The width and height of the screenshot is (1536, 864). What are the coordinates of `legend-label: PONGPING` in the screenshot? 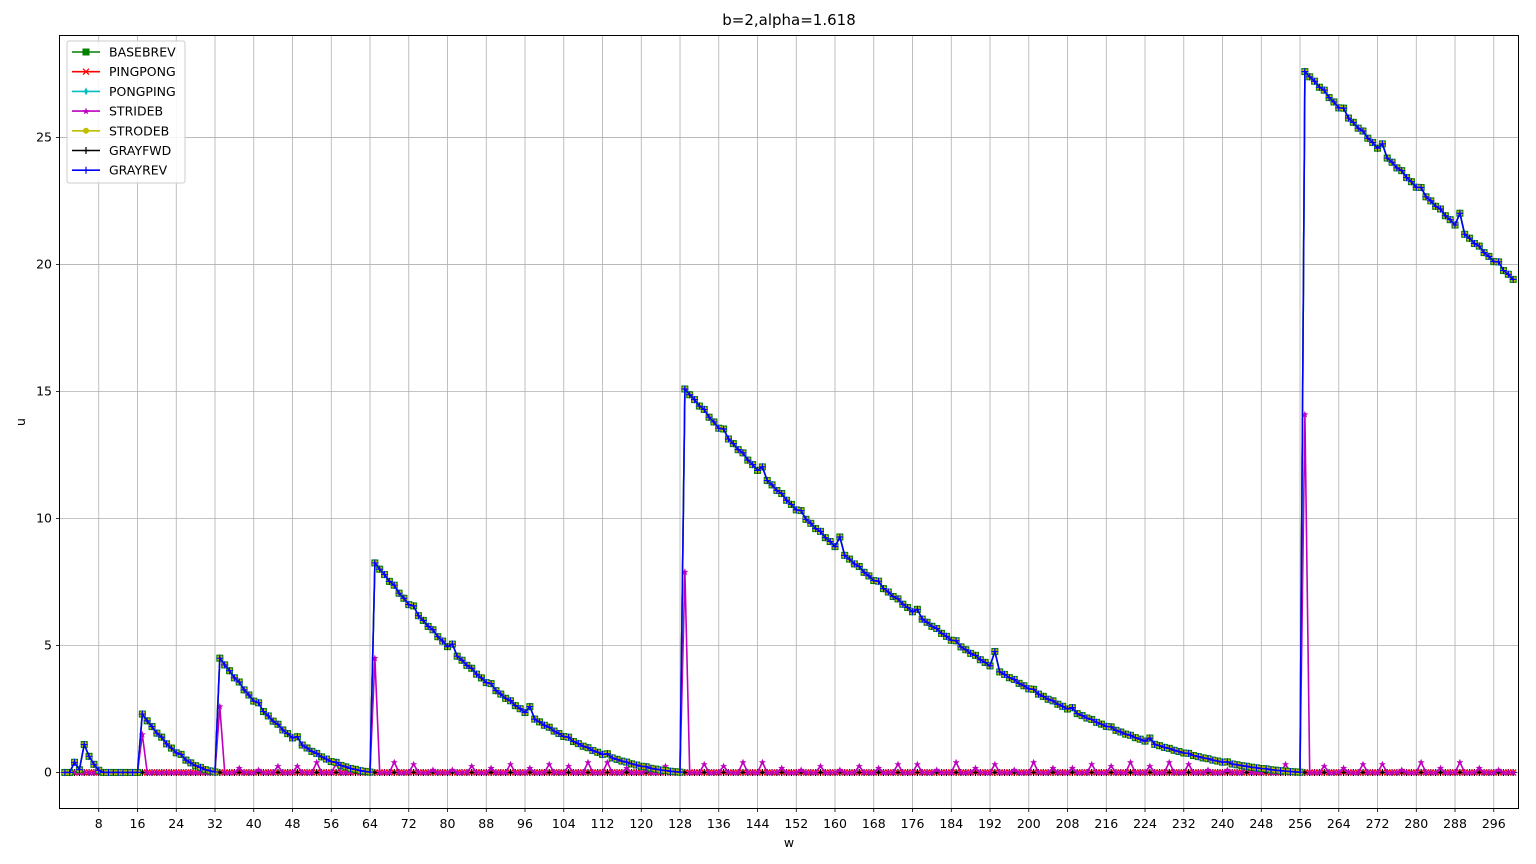 It's located at (142, 91).